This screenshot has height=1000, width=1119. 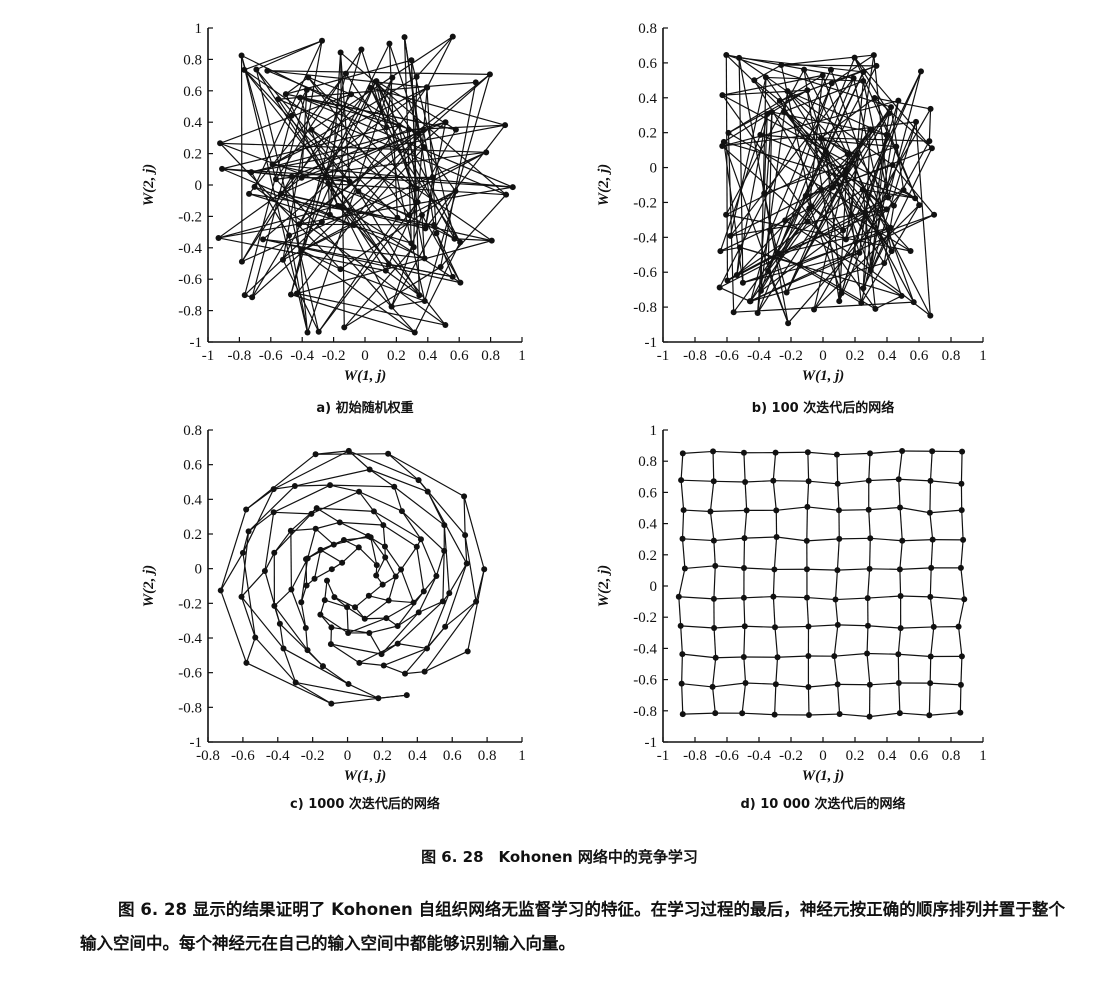 I want to click on y-axis-label: W(2, j), so click(x=149, y=185).